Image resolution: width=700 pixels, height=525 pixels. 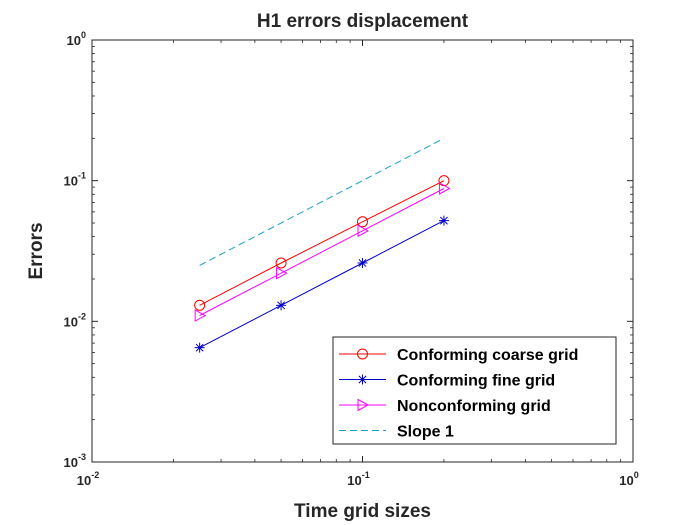 I want to click on x-tick-label: 10⁰, so click(x=628, y=479).